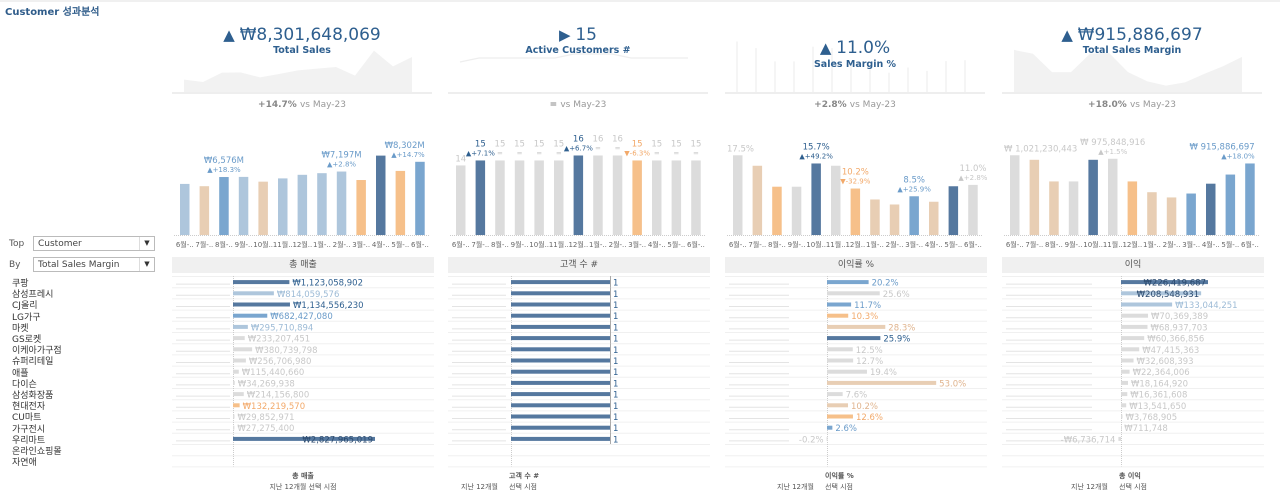 The image size is (1280, 501). I want to click on customer-name: 애플, so click(20, 373).